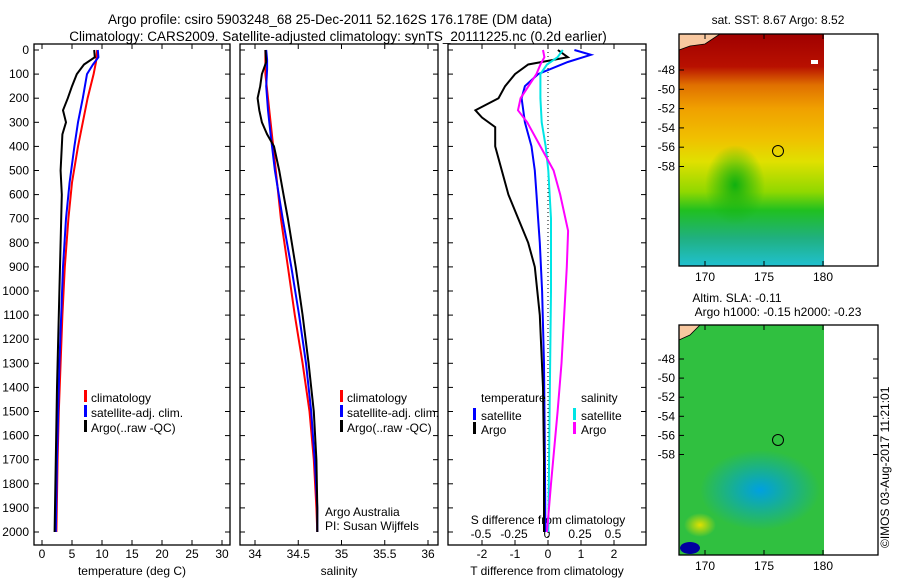 The image size is (900, 580). What do you see at coordinates (690, 548) in the screenshot?
I see `sla-low-spot` at bounding box center [690, 548].